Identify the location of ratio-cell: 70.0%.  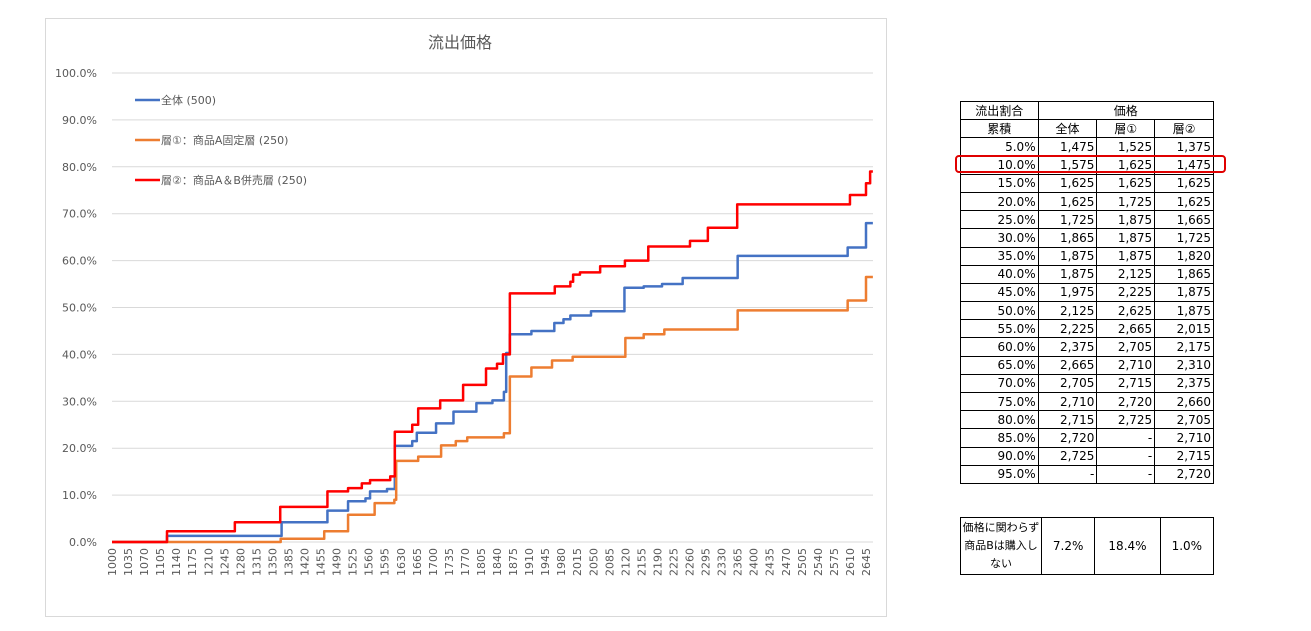
(999, 383).